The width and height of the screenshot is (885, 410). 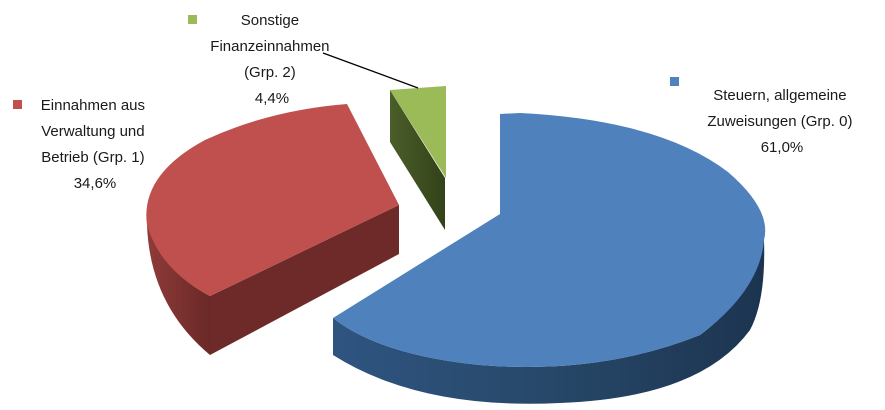 I want to click on label-sonstige-value: 4,4%, so click(x=272, y=98).